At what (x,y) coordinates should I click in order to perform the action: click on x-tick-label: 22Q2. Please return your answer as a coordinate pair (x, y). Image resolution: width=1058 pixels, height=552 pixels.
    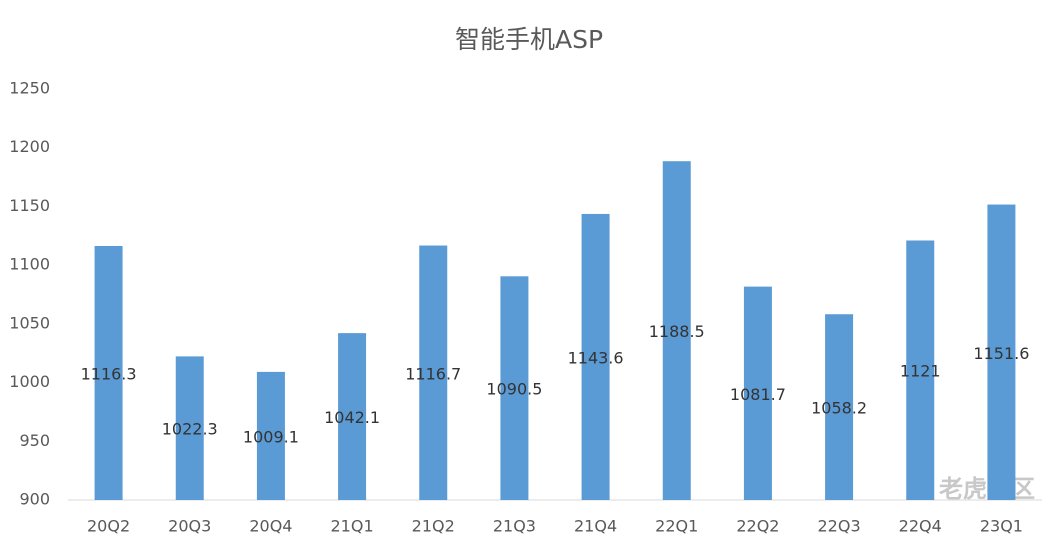
    Looking at the image, I should click on (757, 526).